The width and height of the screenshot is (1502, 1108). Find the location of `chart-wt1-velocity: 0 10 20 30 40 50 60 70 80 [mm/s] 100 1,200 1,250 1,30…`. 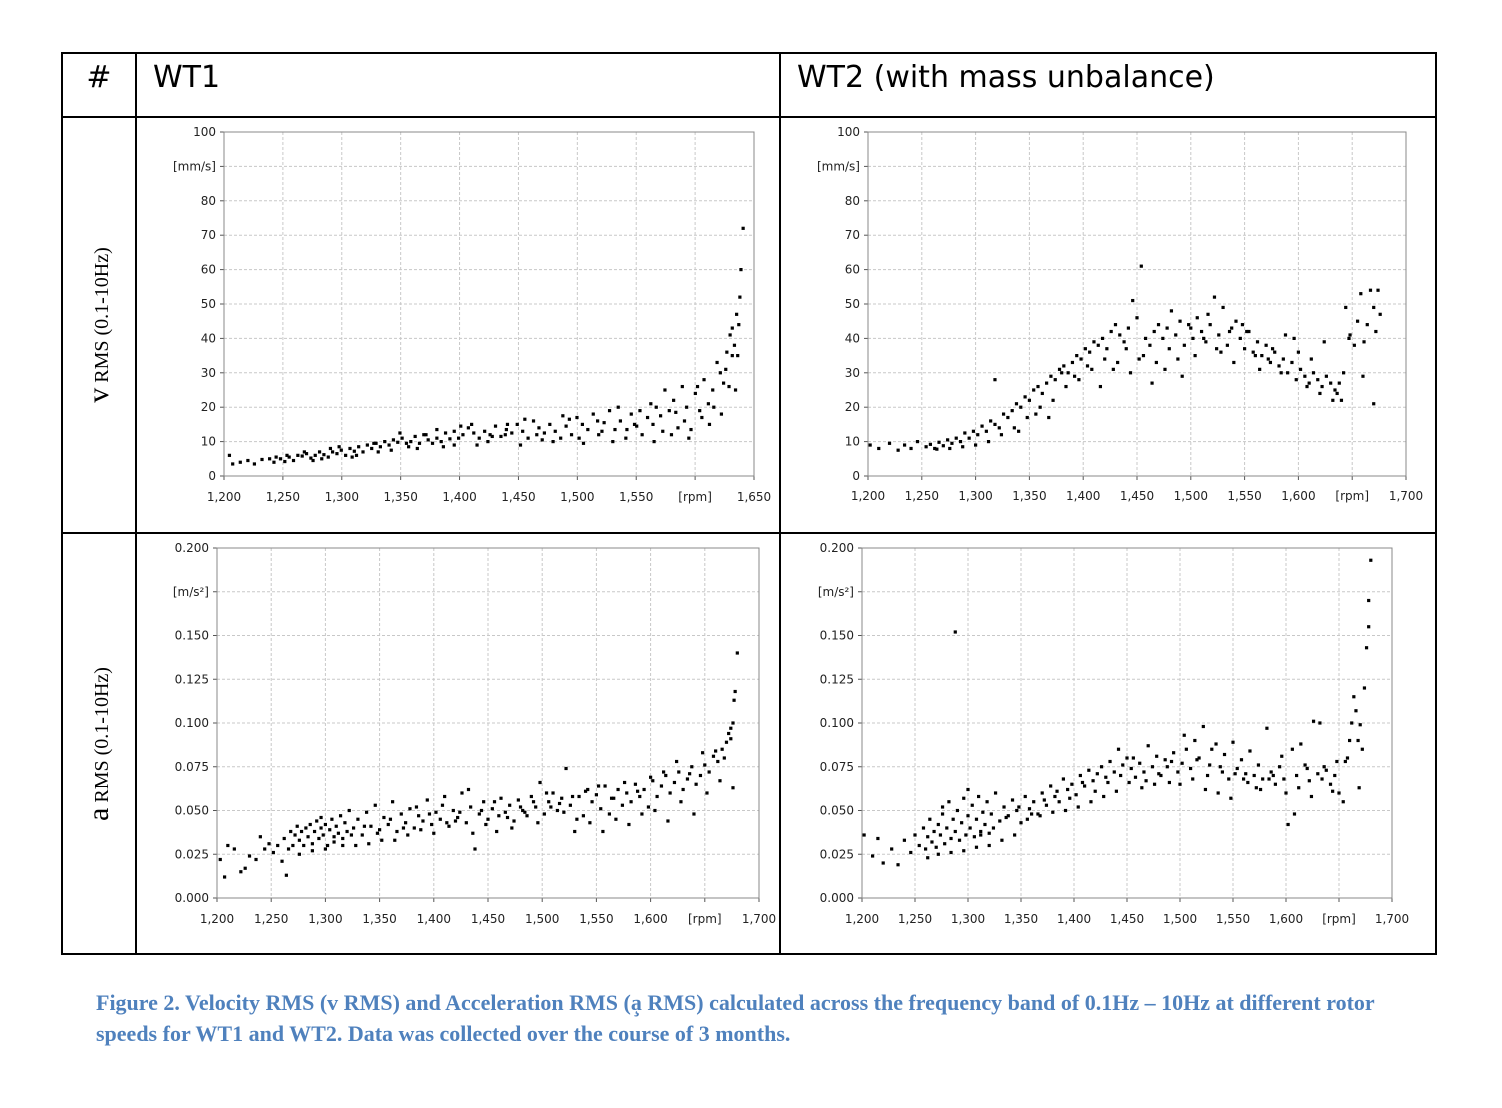

chart-wt1-velocity: 0 10 20 30 40 50 60 70 80 [mm/s] 100 1,200 1,250 1,30… is located at coordinates (472, 314).